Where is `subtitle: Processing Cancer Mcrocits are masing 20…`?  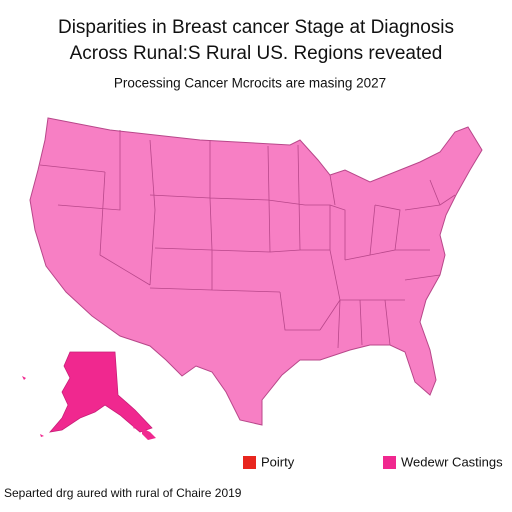 subtitle: Processing Cancer Mcrocits are masing 20… is located at coordinates (250, 83).